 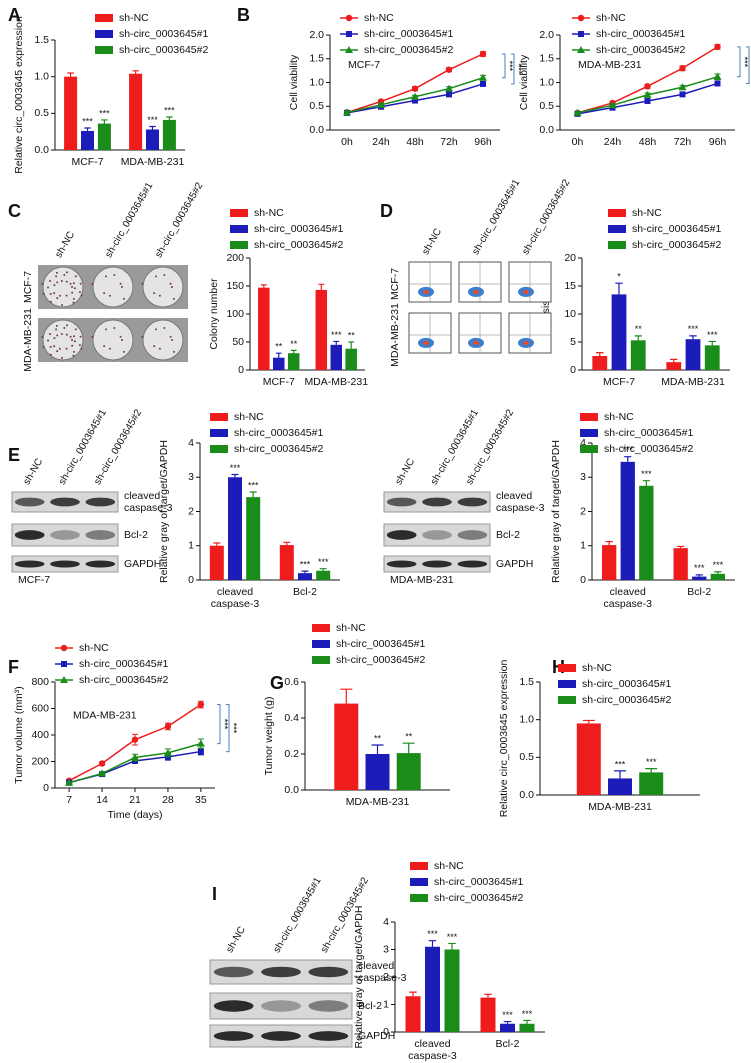 What do you see at coordinates (69, 800) in the screenshot?
I see `x-tick-label: 7` at bounding box center [69, 800].